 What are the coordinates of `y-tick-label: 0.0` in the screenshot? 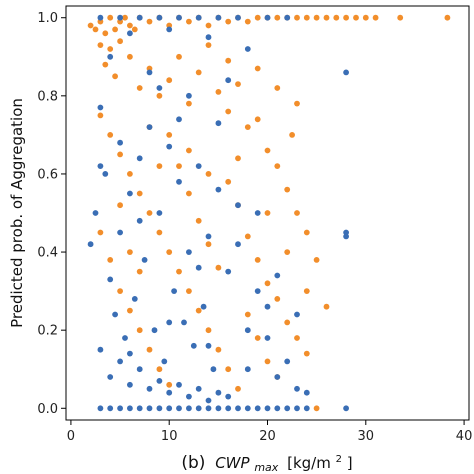 It's located at (47, 409).